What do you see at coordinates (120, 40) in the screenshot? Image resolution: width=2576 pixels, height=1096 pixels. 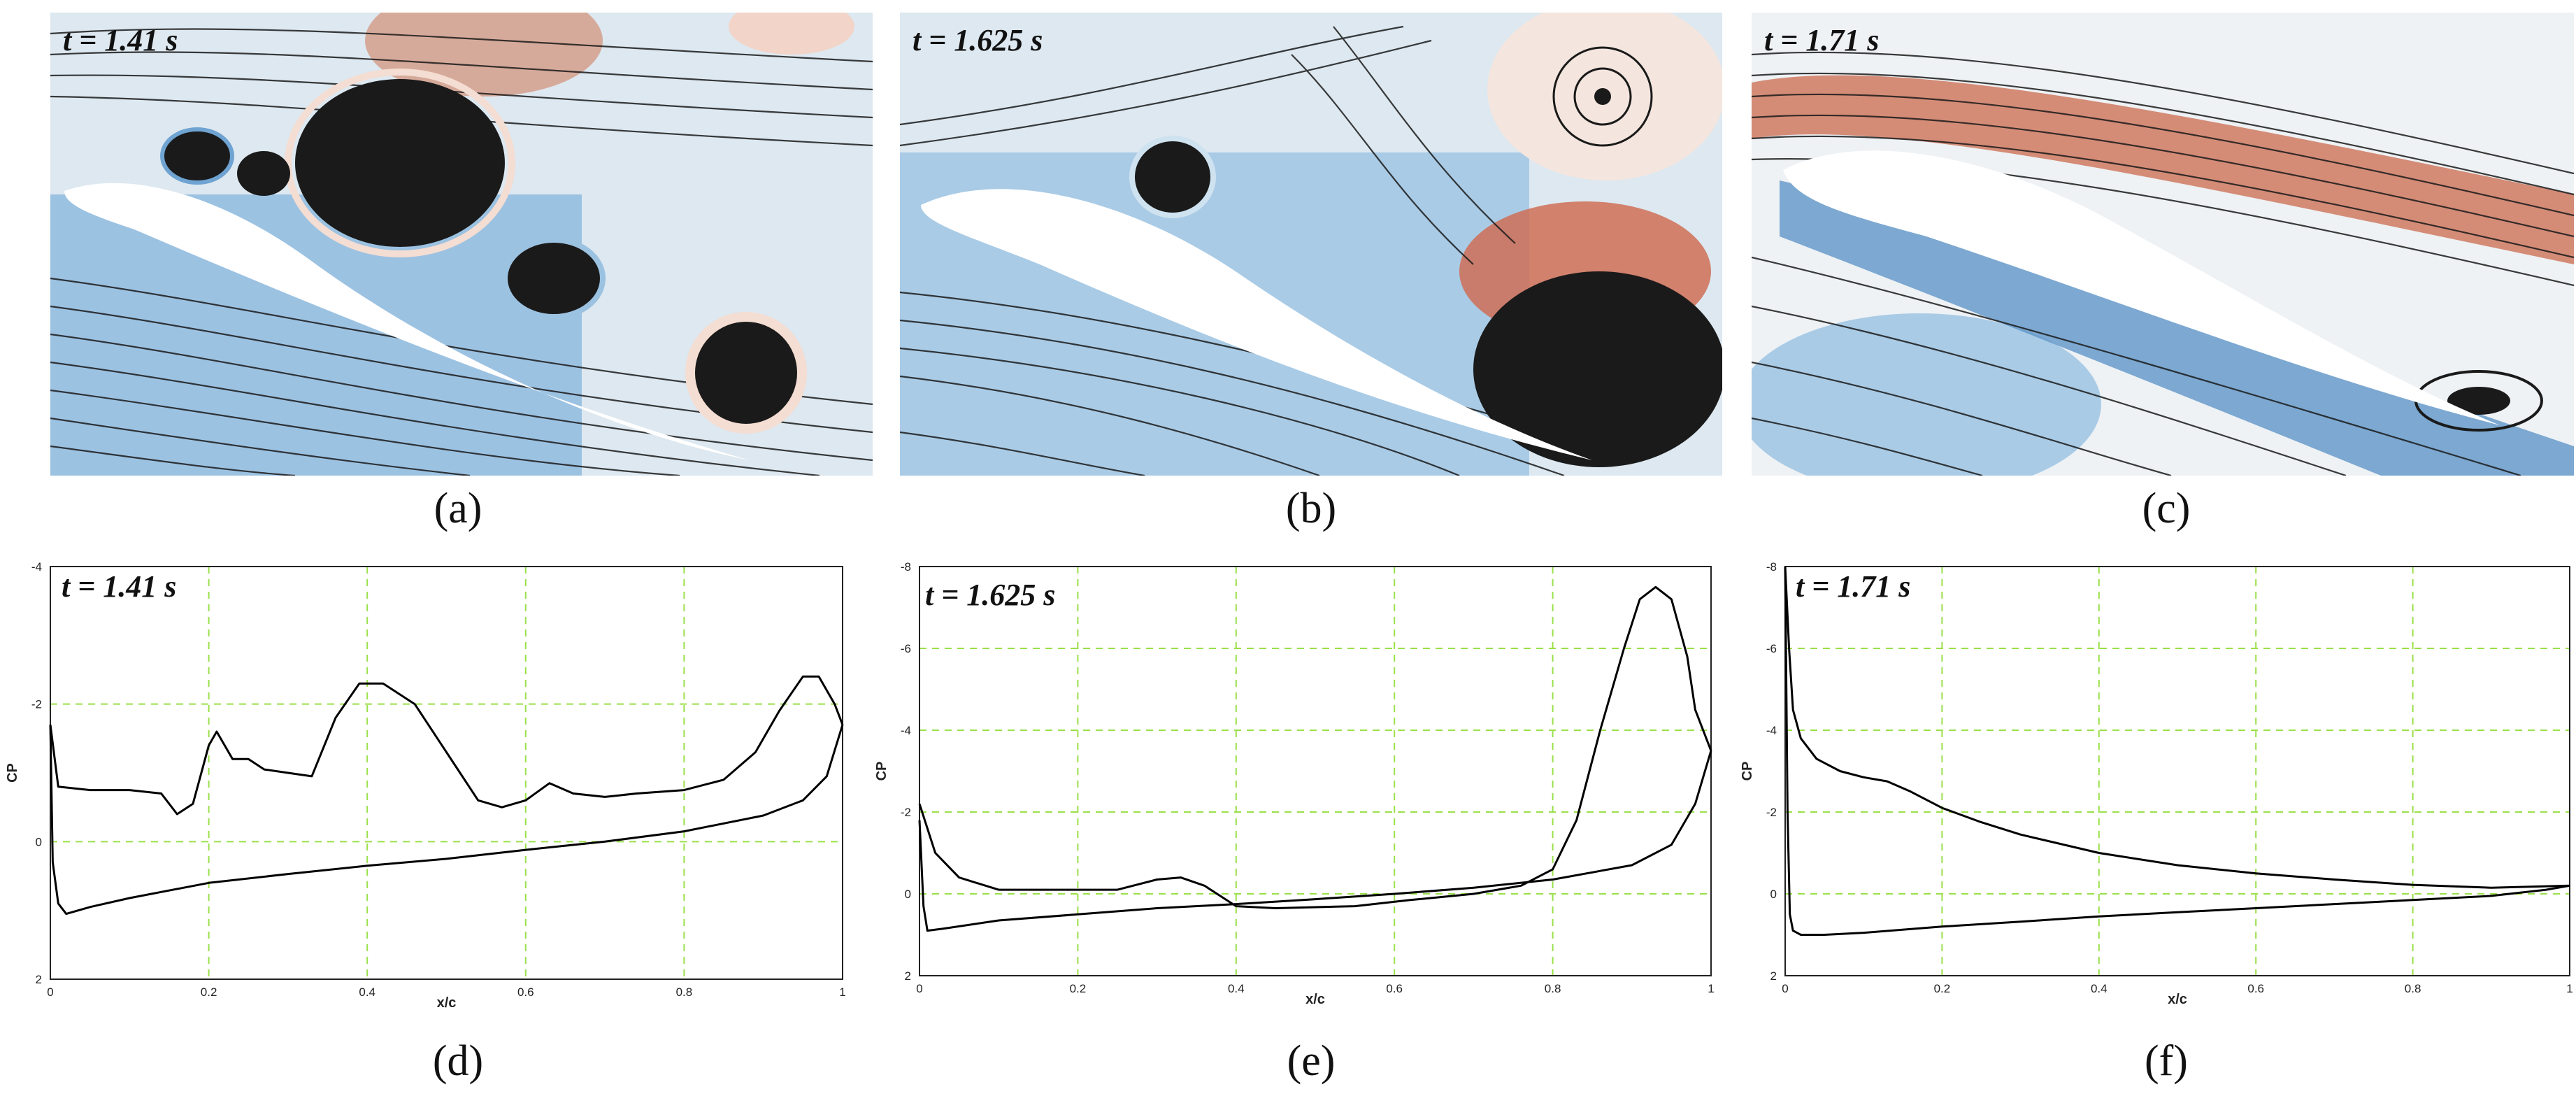 I see `flow-time-label: t = 1.41 s` at bounding box center [120, 40].